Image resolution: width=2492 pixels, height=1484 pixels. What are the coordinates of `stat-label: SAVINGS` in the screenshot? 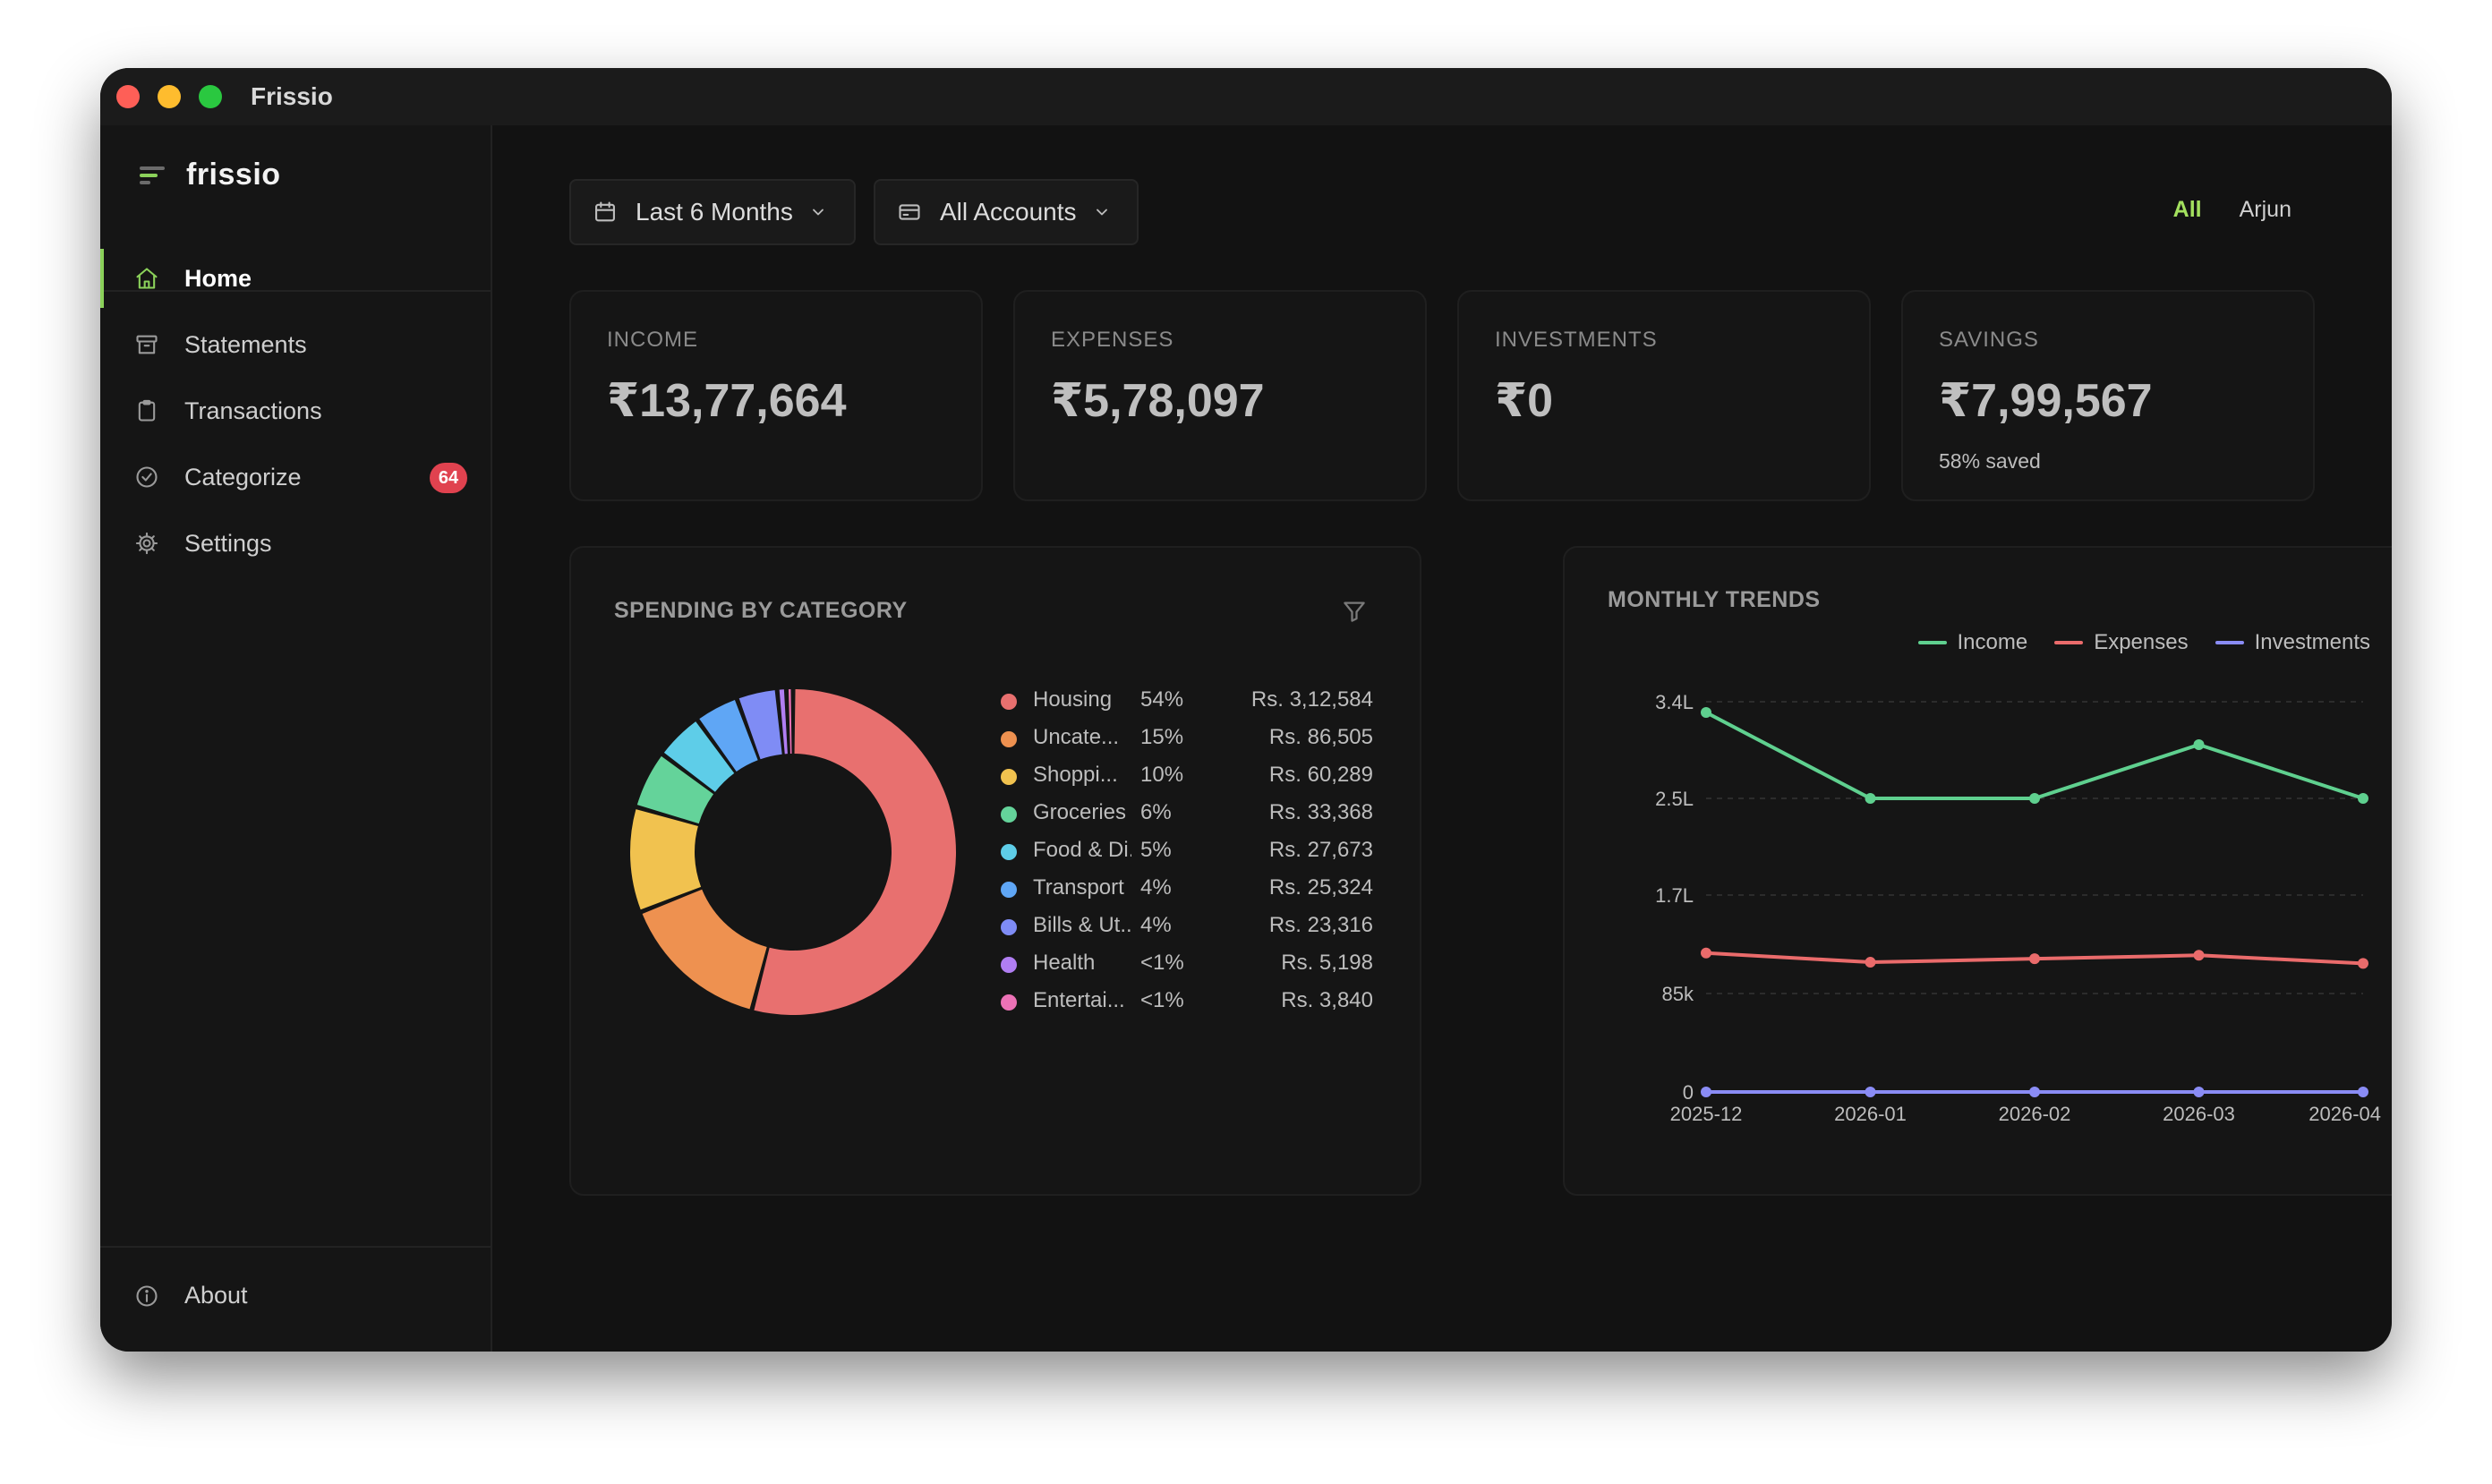 It's located at (1989, 340).